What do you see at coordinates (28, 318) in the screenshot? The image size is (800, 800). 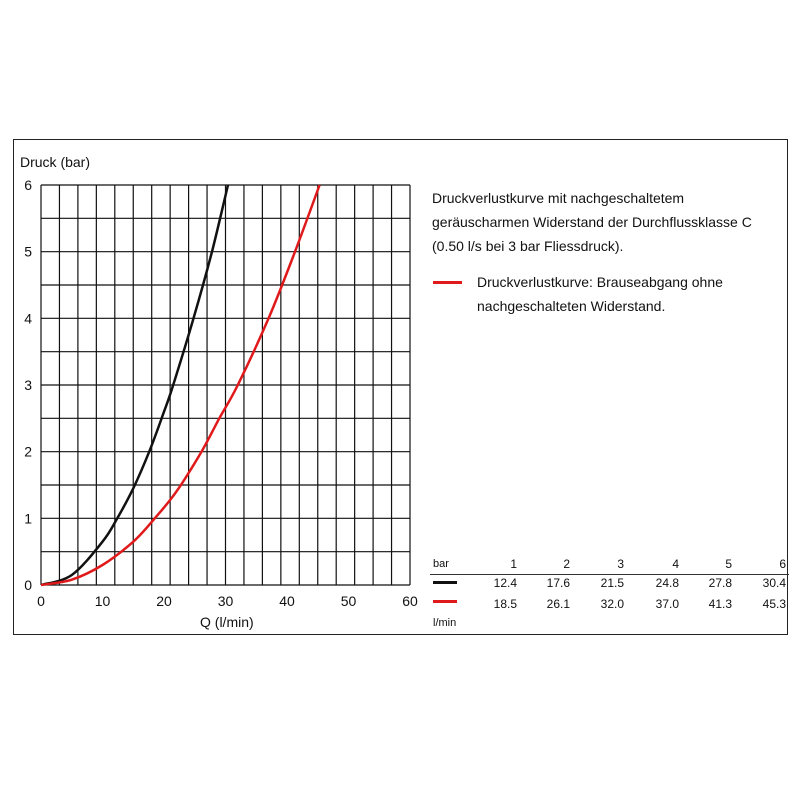 I see `y-tick-label: 4` at bounding box center [28, 318].